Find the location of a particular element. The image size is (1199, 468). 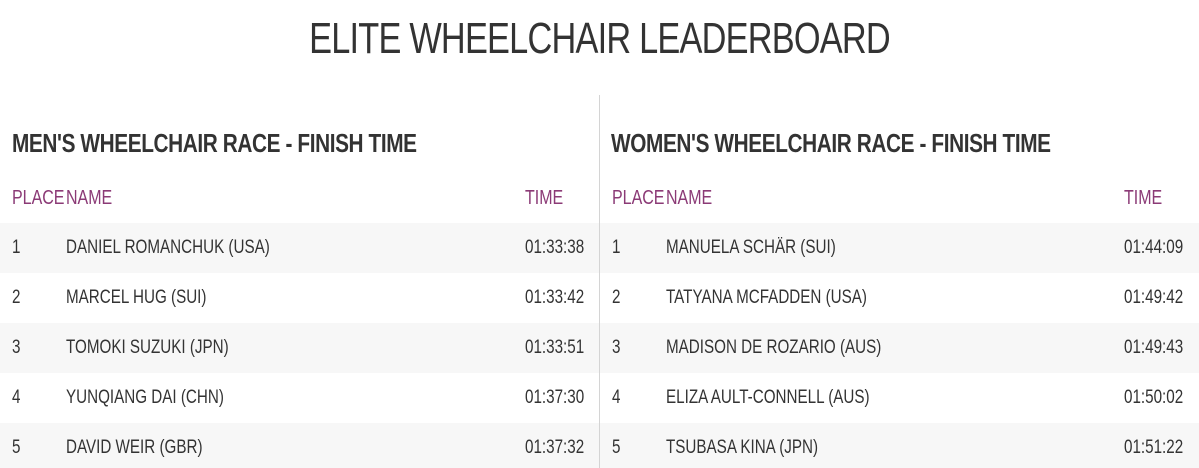

table-row: 3 MADISON DE ROZARIO (AUS) 01:49:43 is located at coordinates (899, 348).